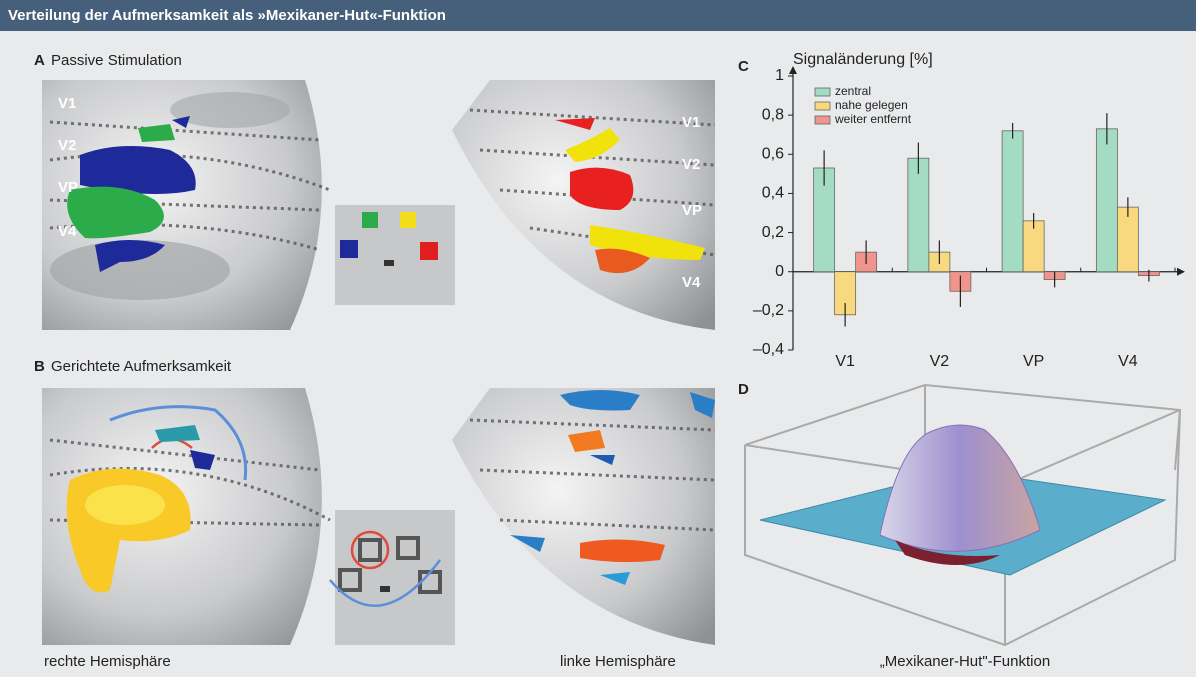 This screenshot has height=677, width=1196. Describe the element at coordinates (773, 114) in the screenshot. I see `y-tick-label: 0,8` at that location.